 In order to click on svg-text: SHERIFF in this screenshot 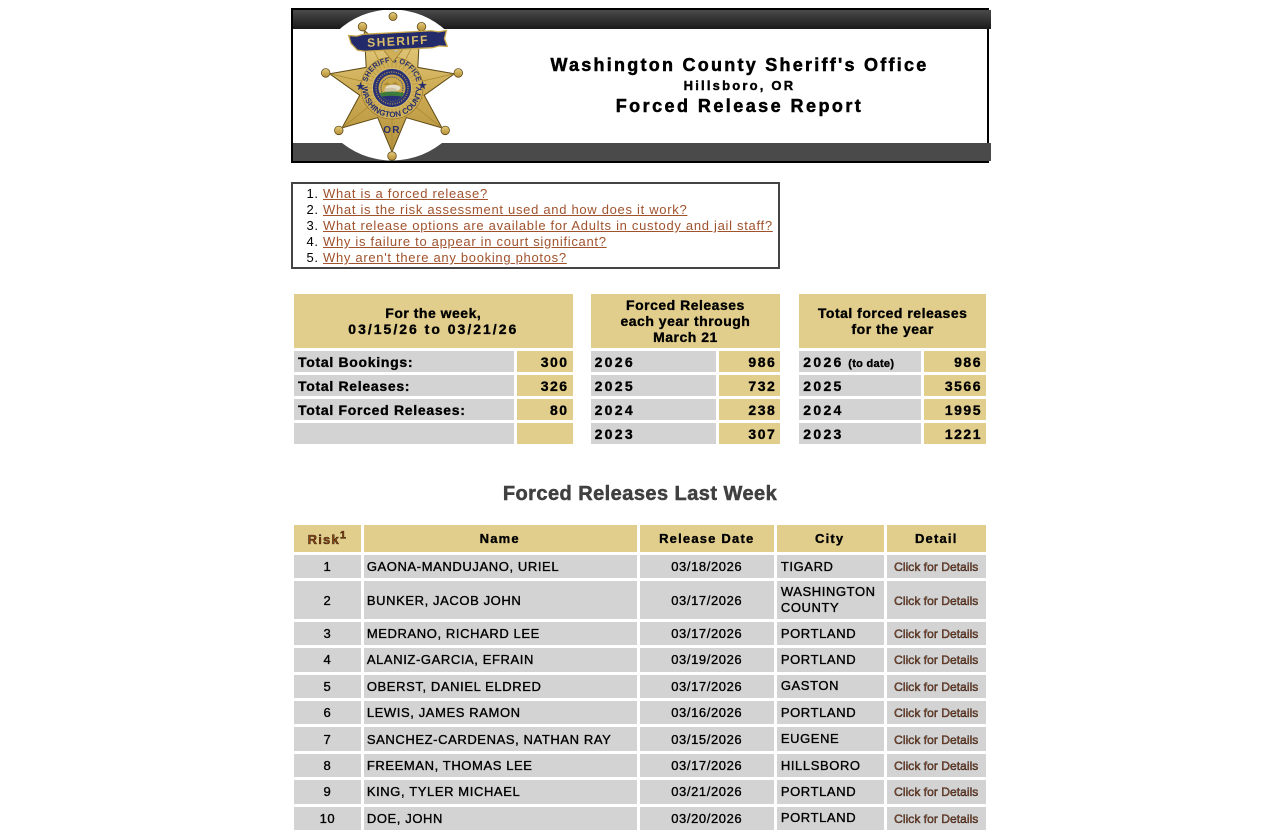, I will do `click(398, 41)`.